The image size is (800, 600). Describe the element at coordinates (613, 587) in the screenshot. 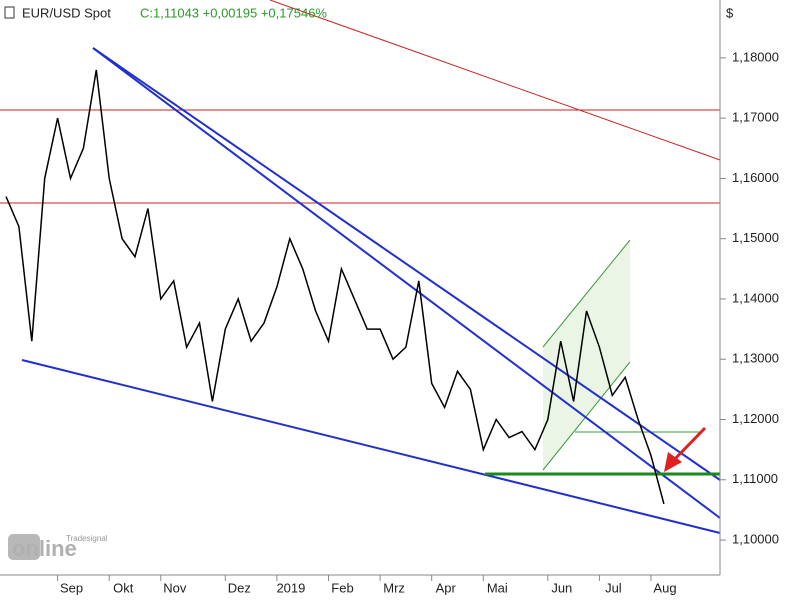

I see `x-tick-label: Jul` at that location.